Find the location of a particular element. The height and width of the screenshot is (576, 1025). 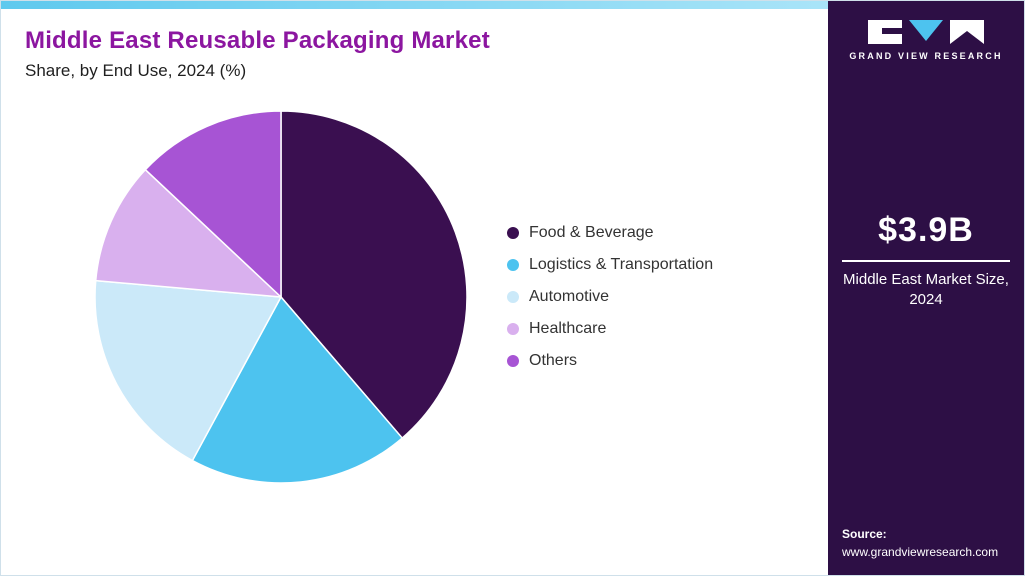

legend-item: Others is located at coordinates (610, 361).